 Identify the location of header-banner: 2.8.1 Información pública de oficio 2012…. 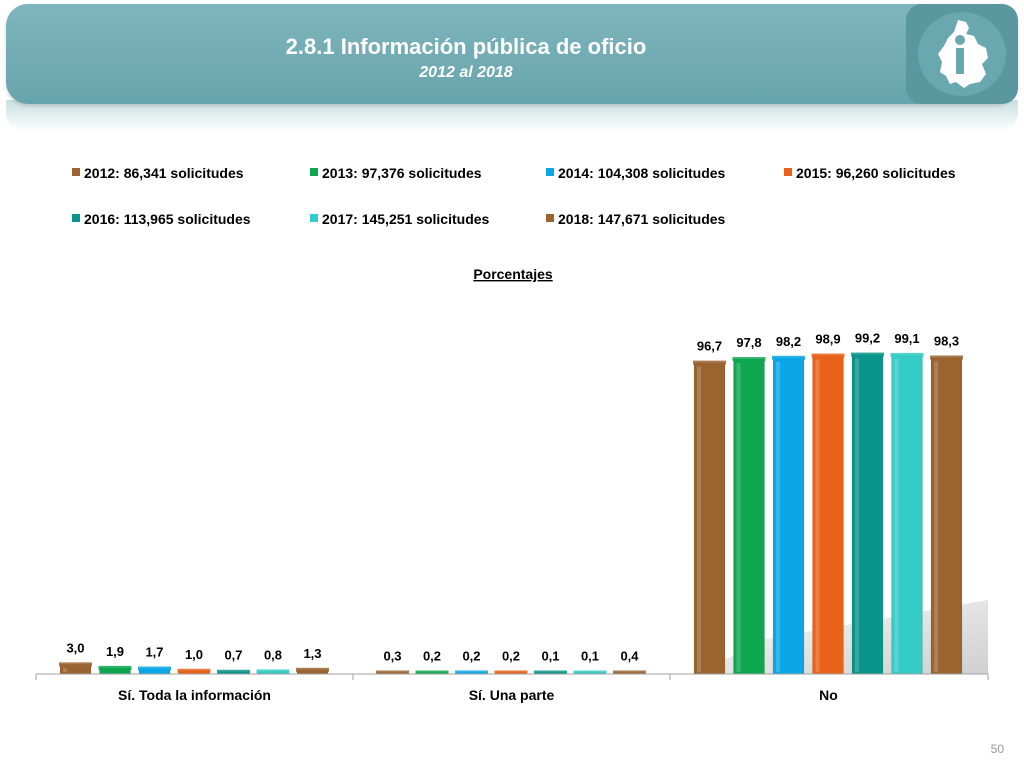
(512, 54).